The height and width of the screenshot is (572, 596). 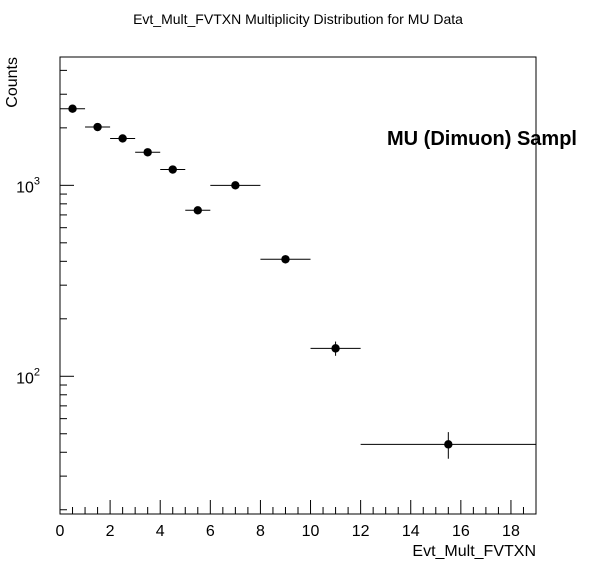 What do you see at coordinates (12, 82) in the screenshot?
I see `y-axis-title: Counts` at bounding box center [12, 82].